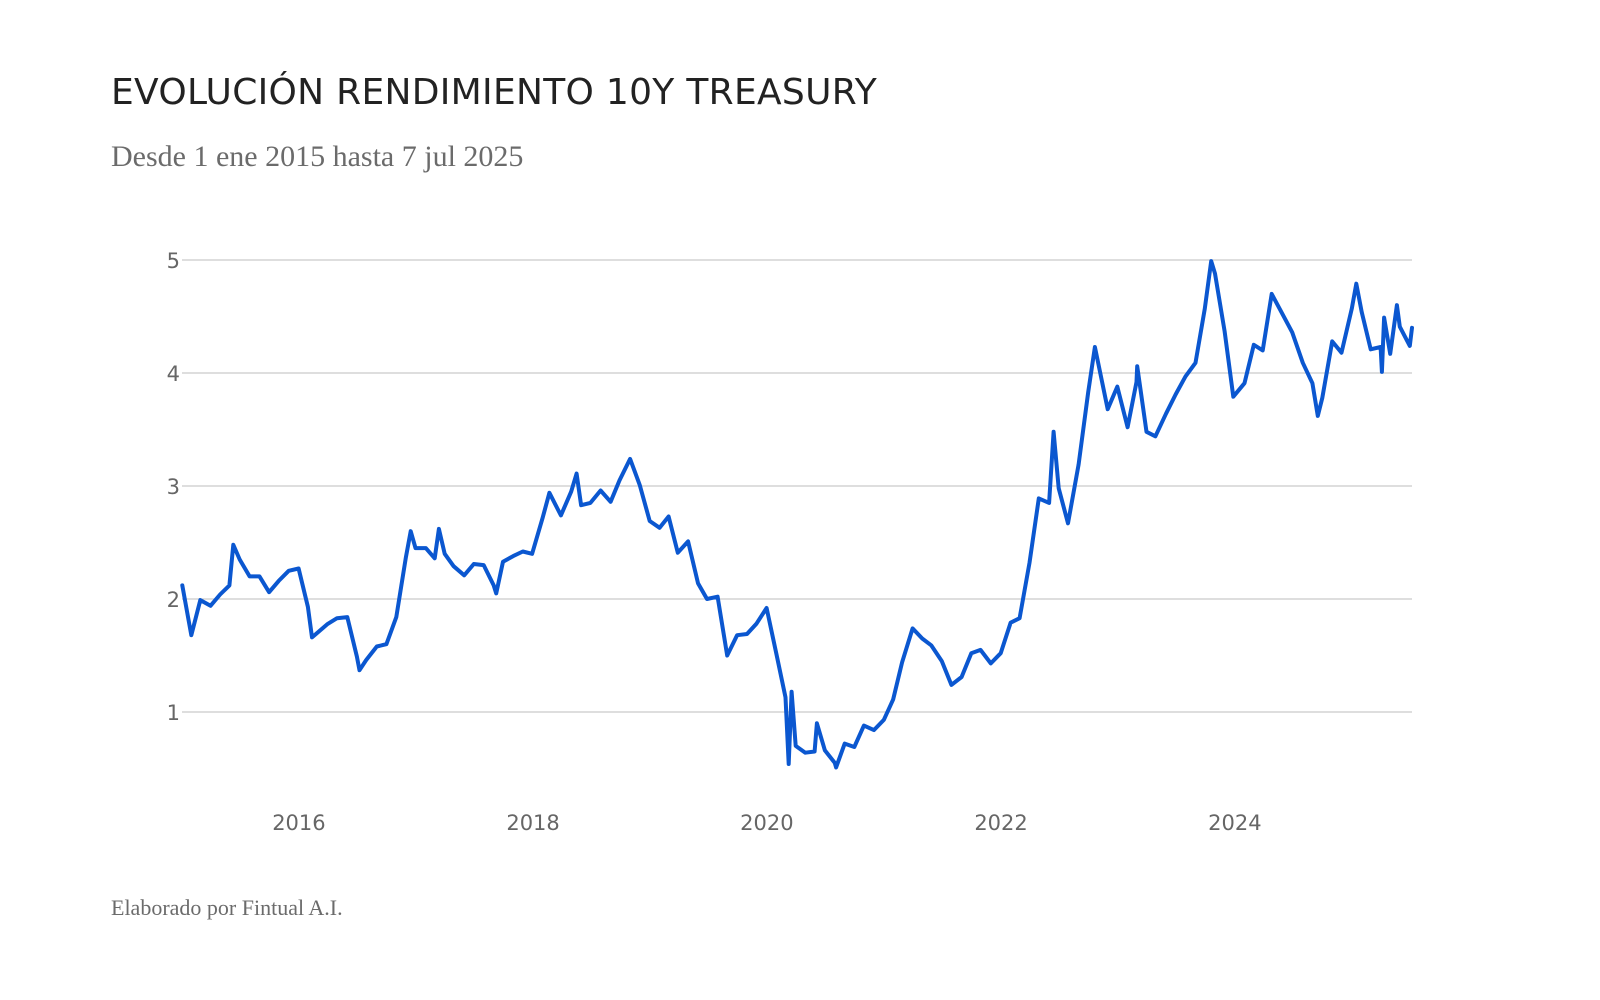 The width and height of the screenshot is (1600, 1000). Describe the element at coordinates (494, 92) in the screenshot. I see `chart-title: EVOLUCIÓN RENDIMIENTO 10Y TREASURY` at that location.